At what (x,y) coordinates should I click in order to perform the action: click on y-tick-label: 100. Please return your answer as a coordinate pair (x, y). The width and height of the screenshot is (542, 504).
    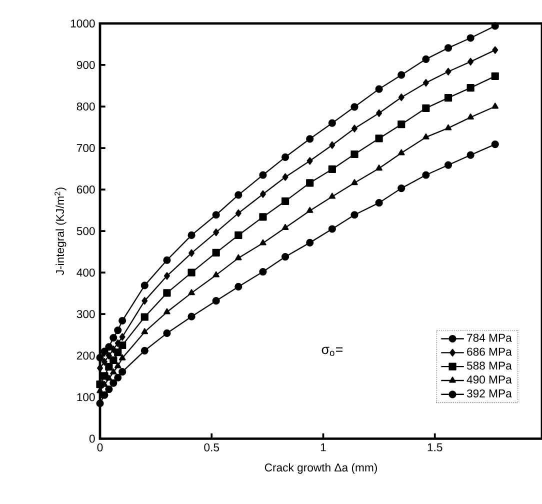
    Looking at the image, I should click on (86, 397).